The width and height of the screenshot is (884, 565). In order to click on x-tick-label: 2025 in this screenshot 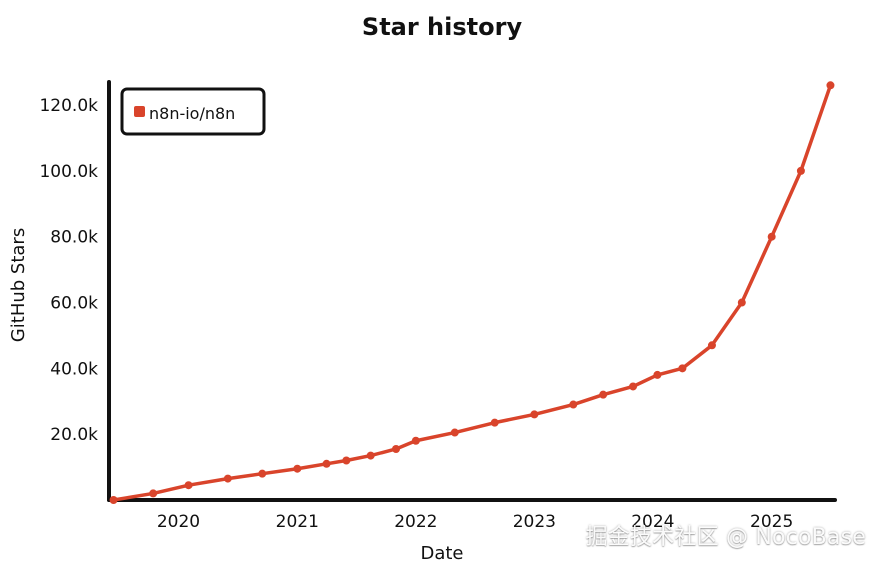, I will do `click(771, 522)`.